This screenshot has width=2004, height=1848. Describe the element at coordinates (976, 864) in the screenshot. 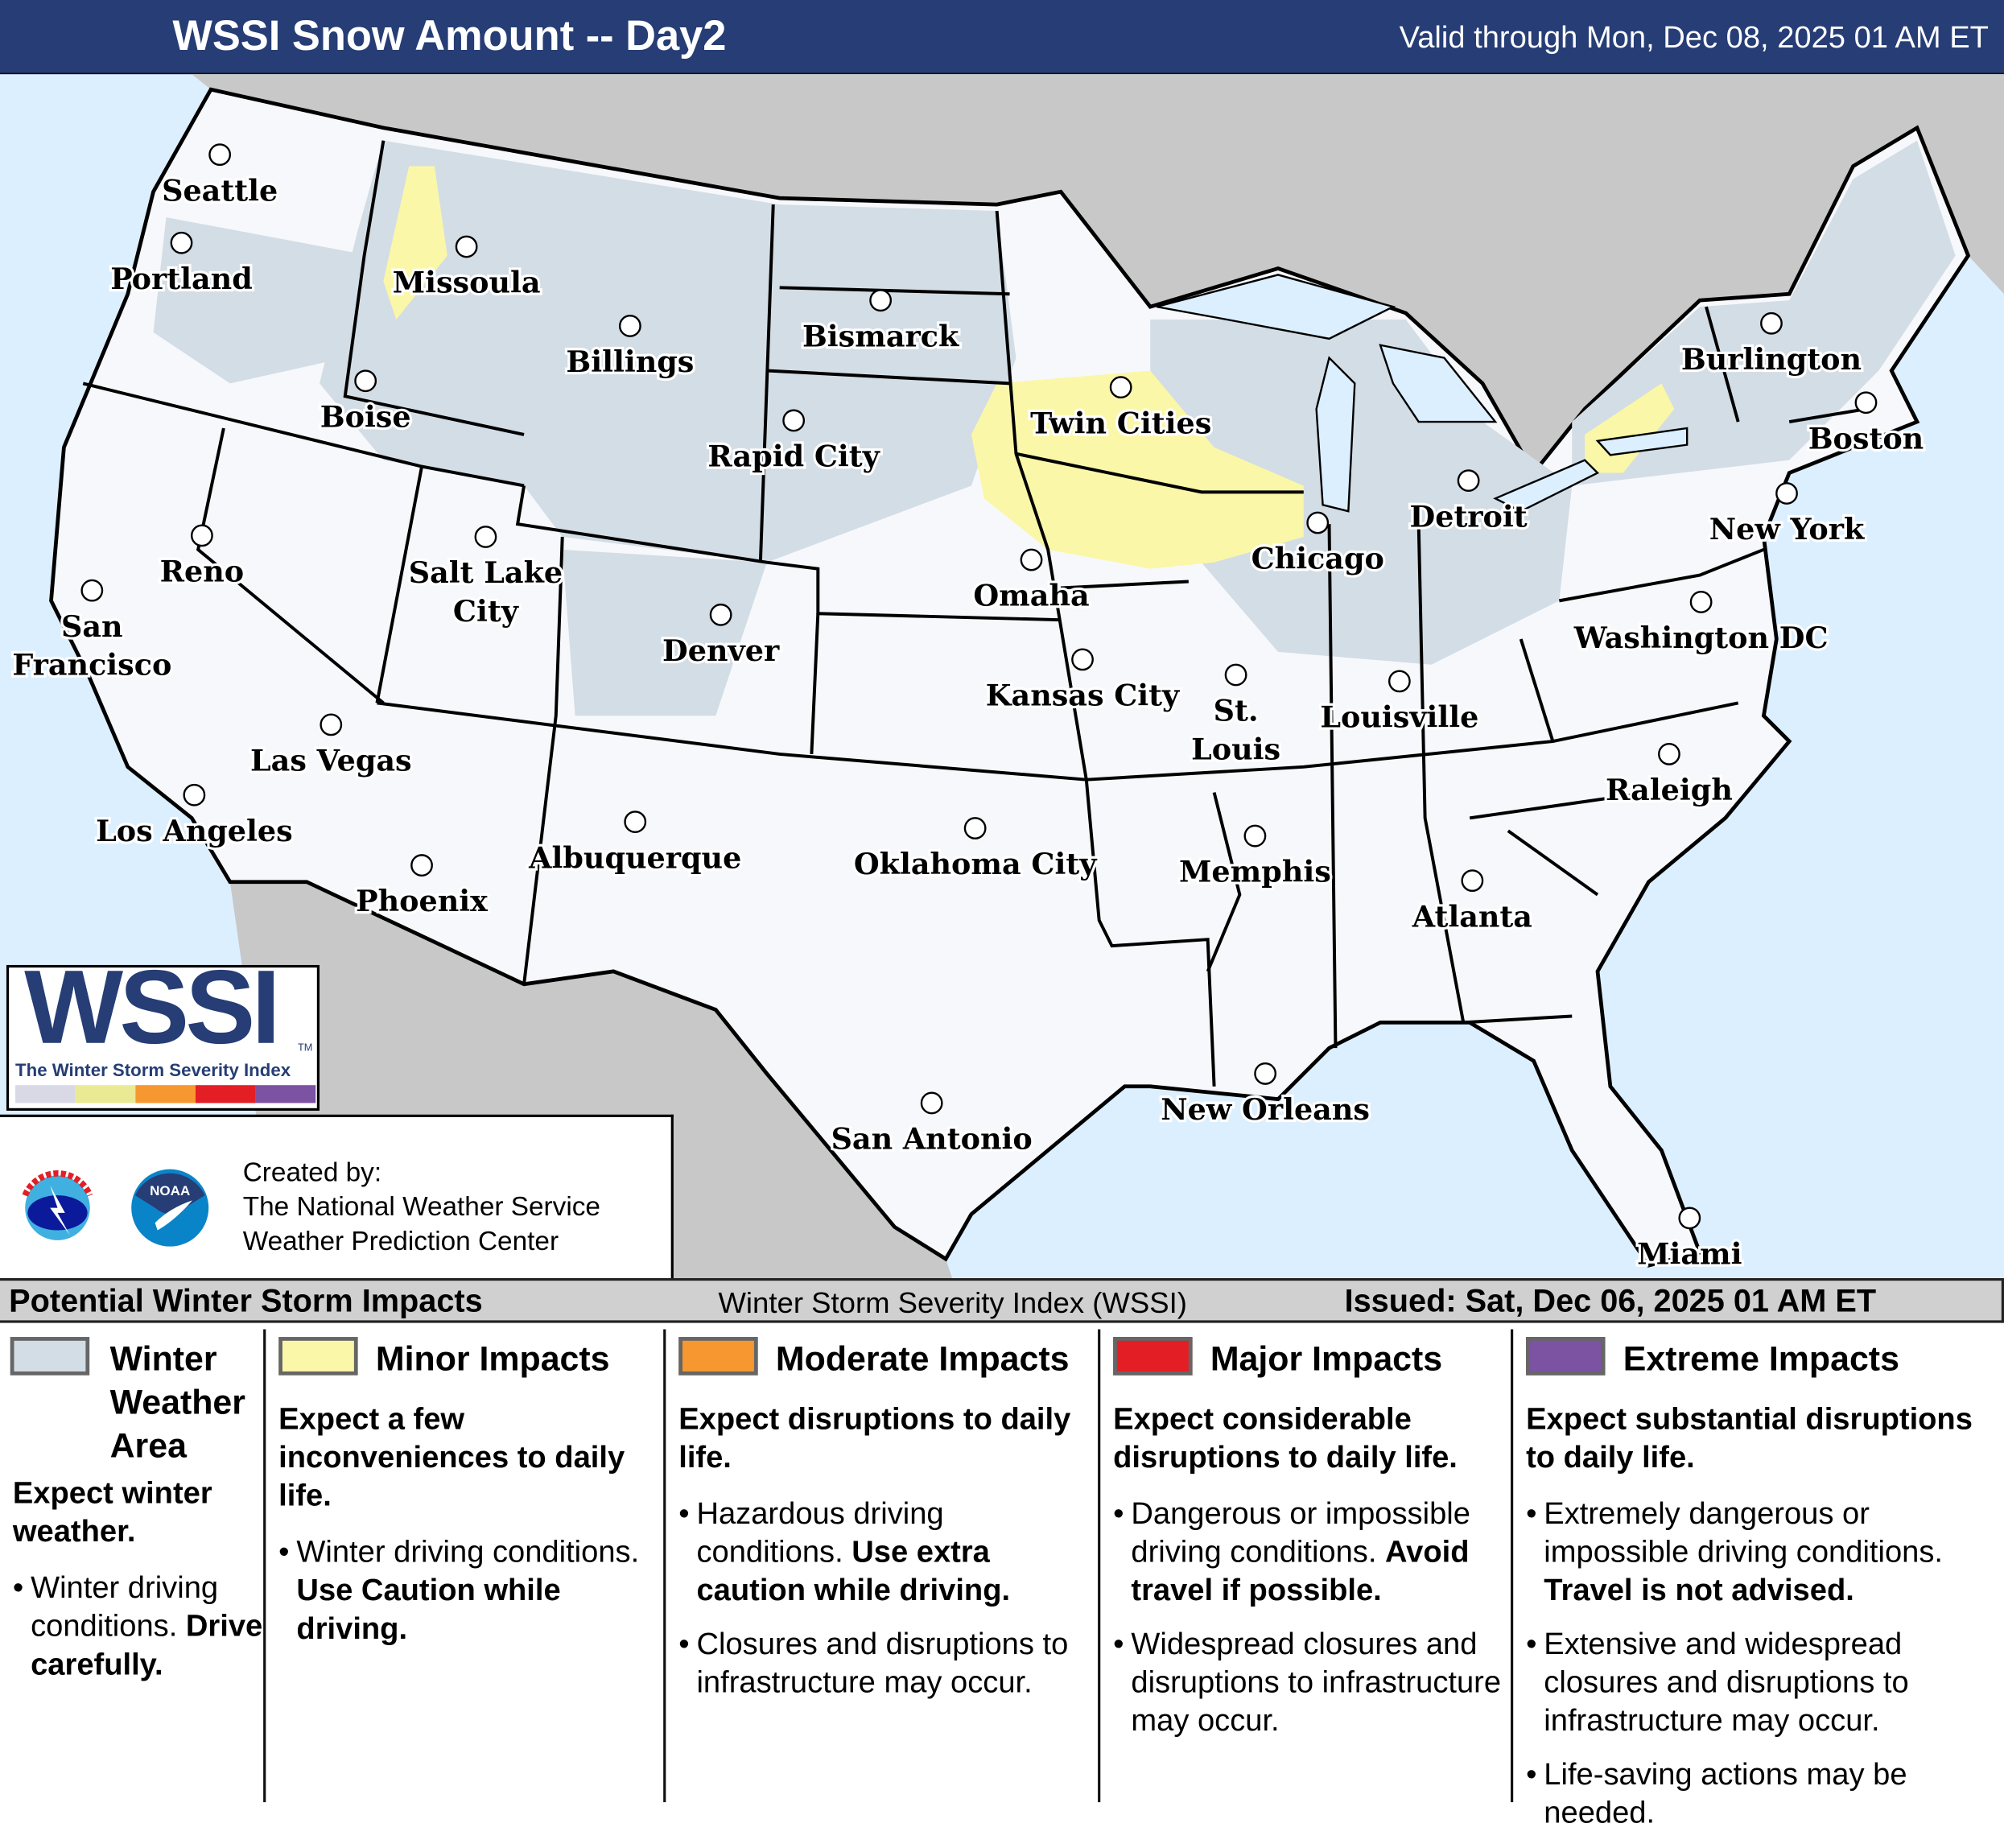

I see `city-label: Oklahoma City` at that location.